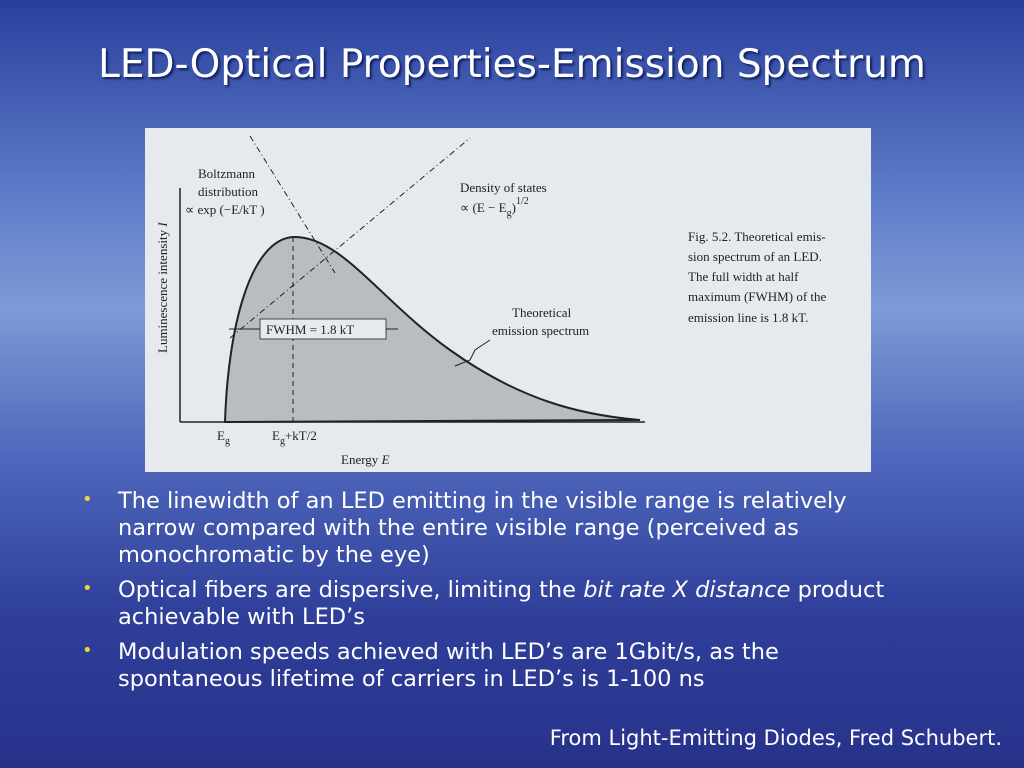  Describe the element at coordinates (223, 437) in the screenshot. I see `tick-eg: Eg` at that location.